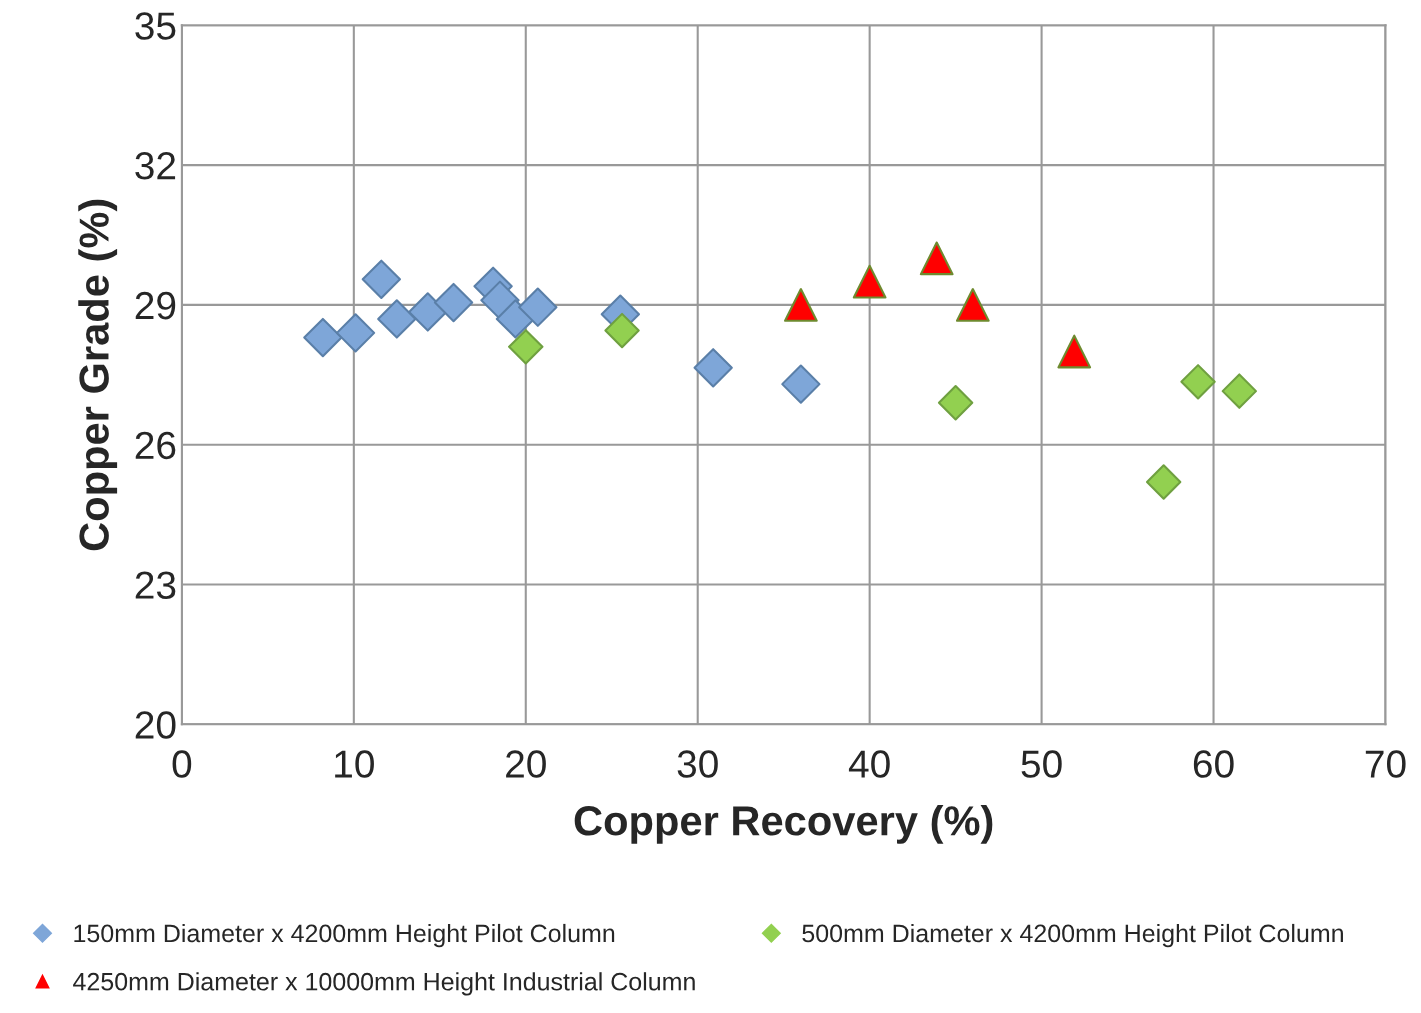  What do you see at coordinates (384, 984) in the screenshot?
I see `legend-label: 4250mm Diameter x 10000mm Height Industrial Column` at bounding box center [384, 984].